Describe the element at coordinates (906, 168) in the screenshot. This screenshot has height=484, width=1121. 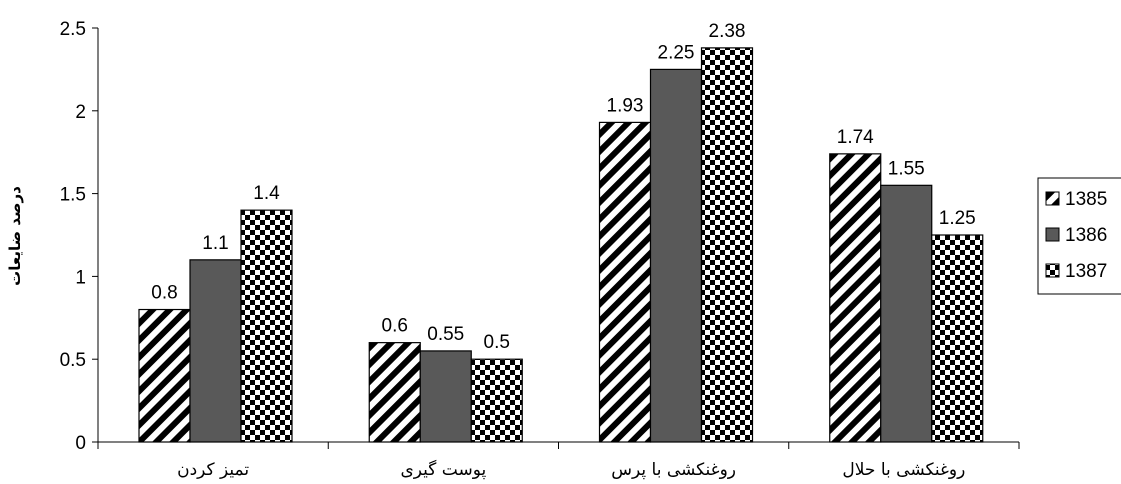
I see `data-label: 1.55` at that location.